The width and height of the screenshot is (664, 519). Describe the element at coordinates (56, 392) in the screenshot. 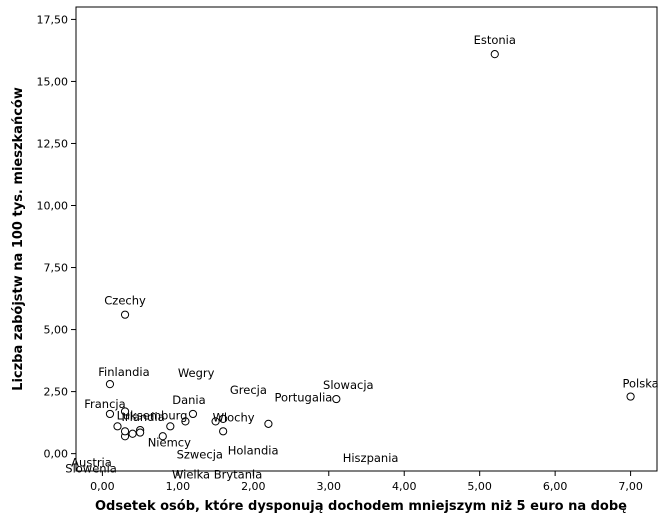

I see `y-tick-label: 2,50` at that location.